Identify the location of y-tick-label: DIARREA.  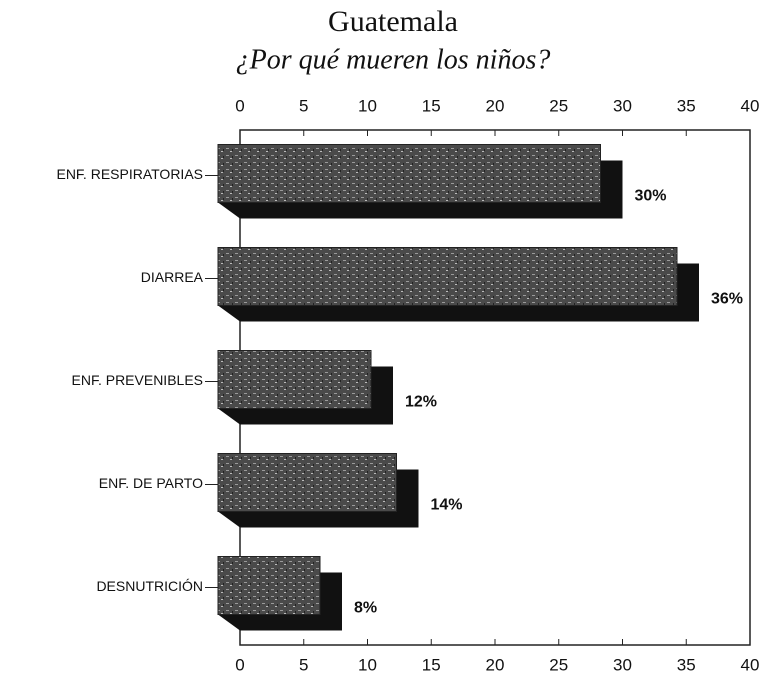
(172, 277).